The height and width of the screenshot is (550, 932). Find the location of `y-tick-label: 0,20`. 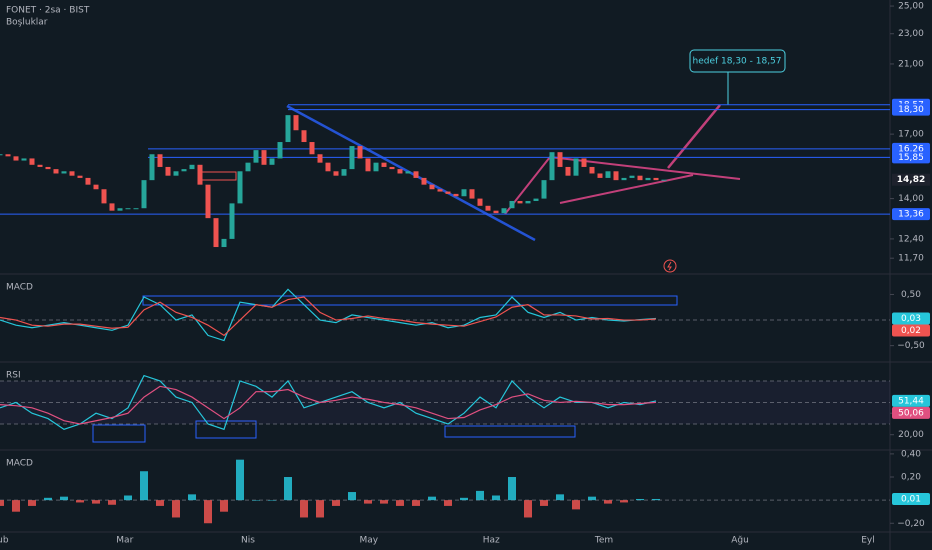

y-tick-label: 0,20 is located at coordinates (911, 478).